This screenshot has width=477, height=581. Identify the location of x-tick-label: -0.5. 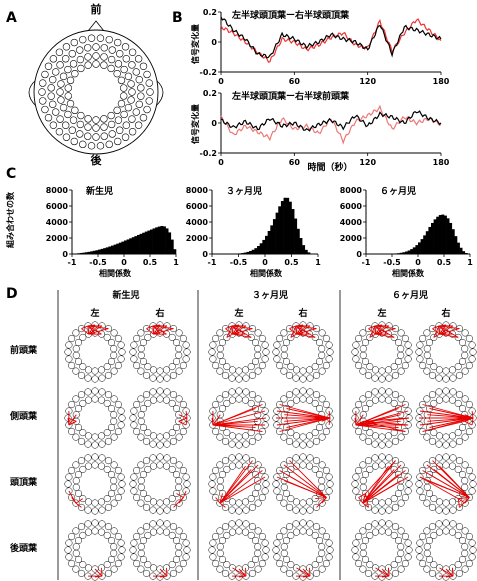
(392, 262).